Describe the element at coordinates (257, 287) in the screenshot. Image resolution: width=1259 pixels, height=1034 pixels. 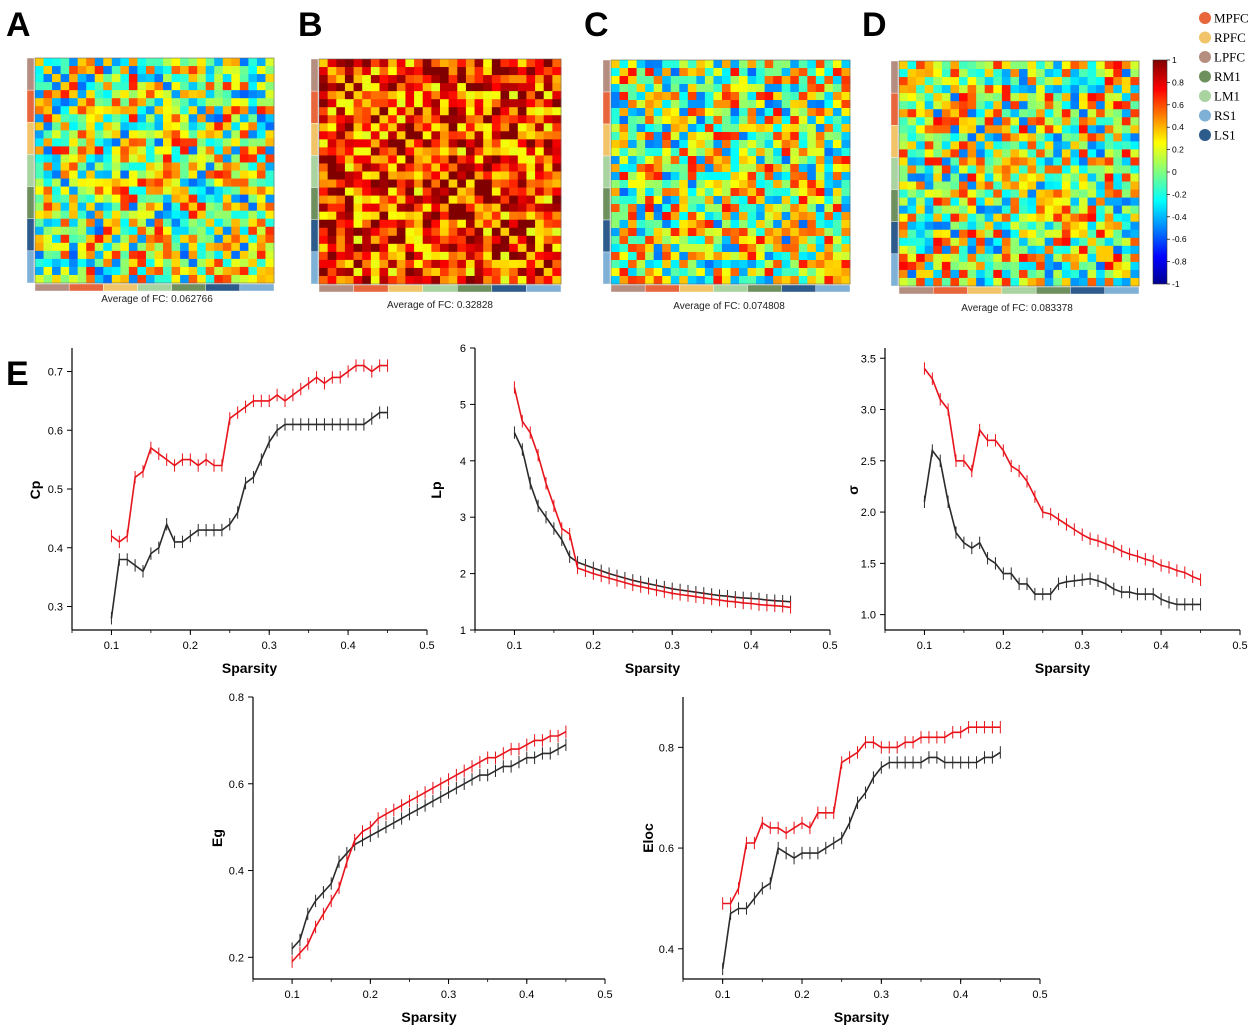
I see `region-strip-bottom` at that location.